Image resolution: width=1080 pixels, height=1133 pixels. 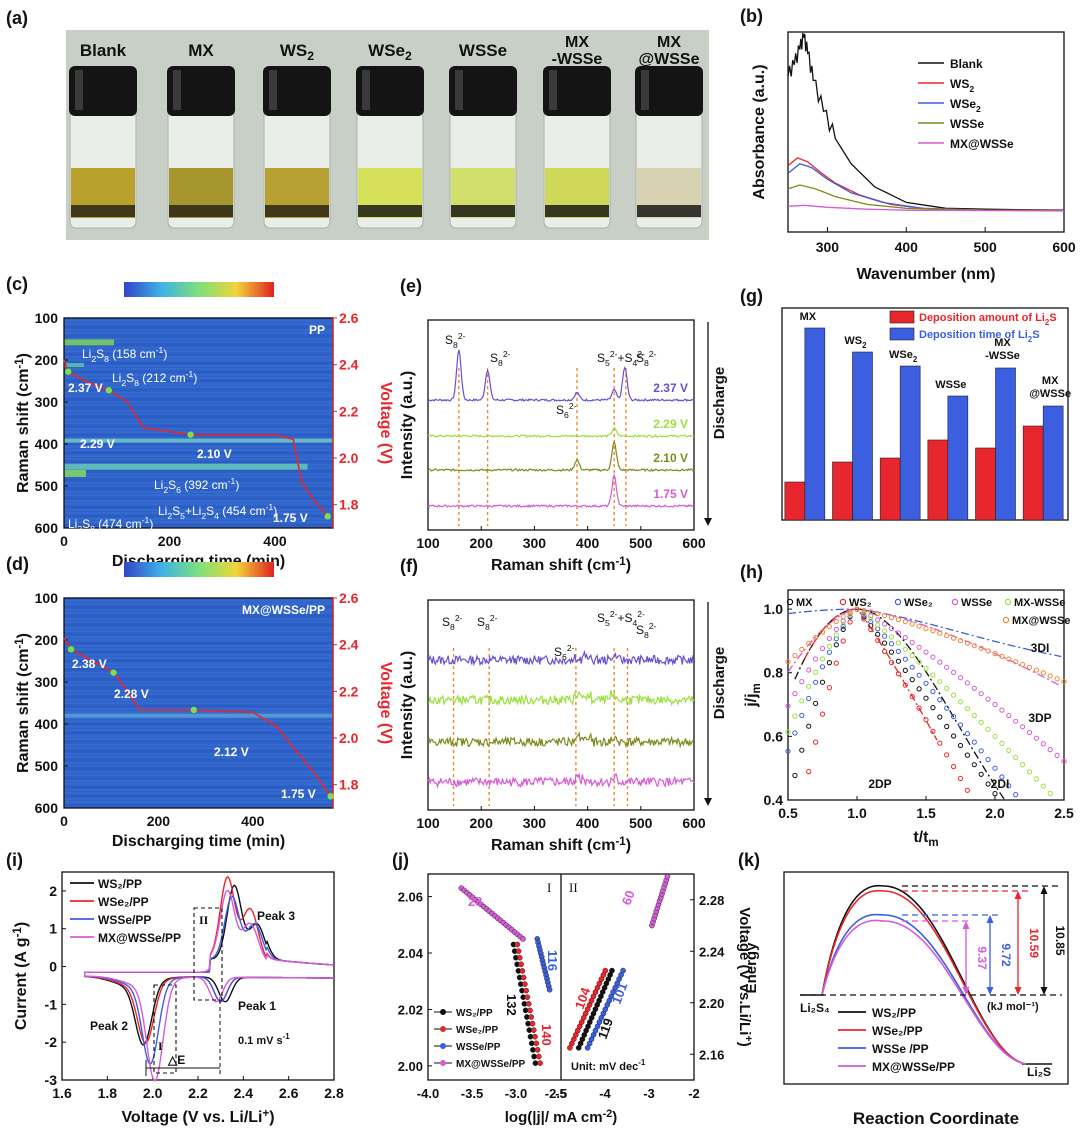 I want to click on y-tick-label: 100, so click(x=47, y=598).